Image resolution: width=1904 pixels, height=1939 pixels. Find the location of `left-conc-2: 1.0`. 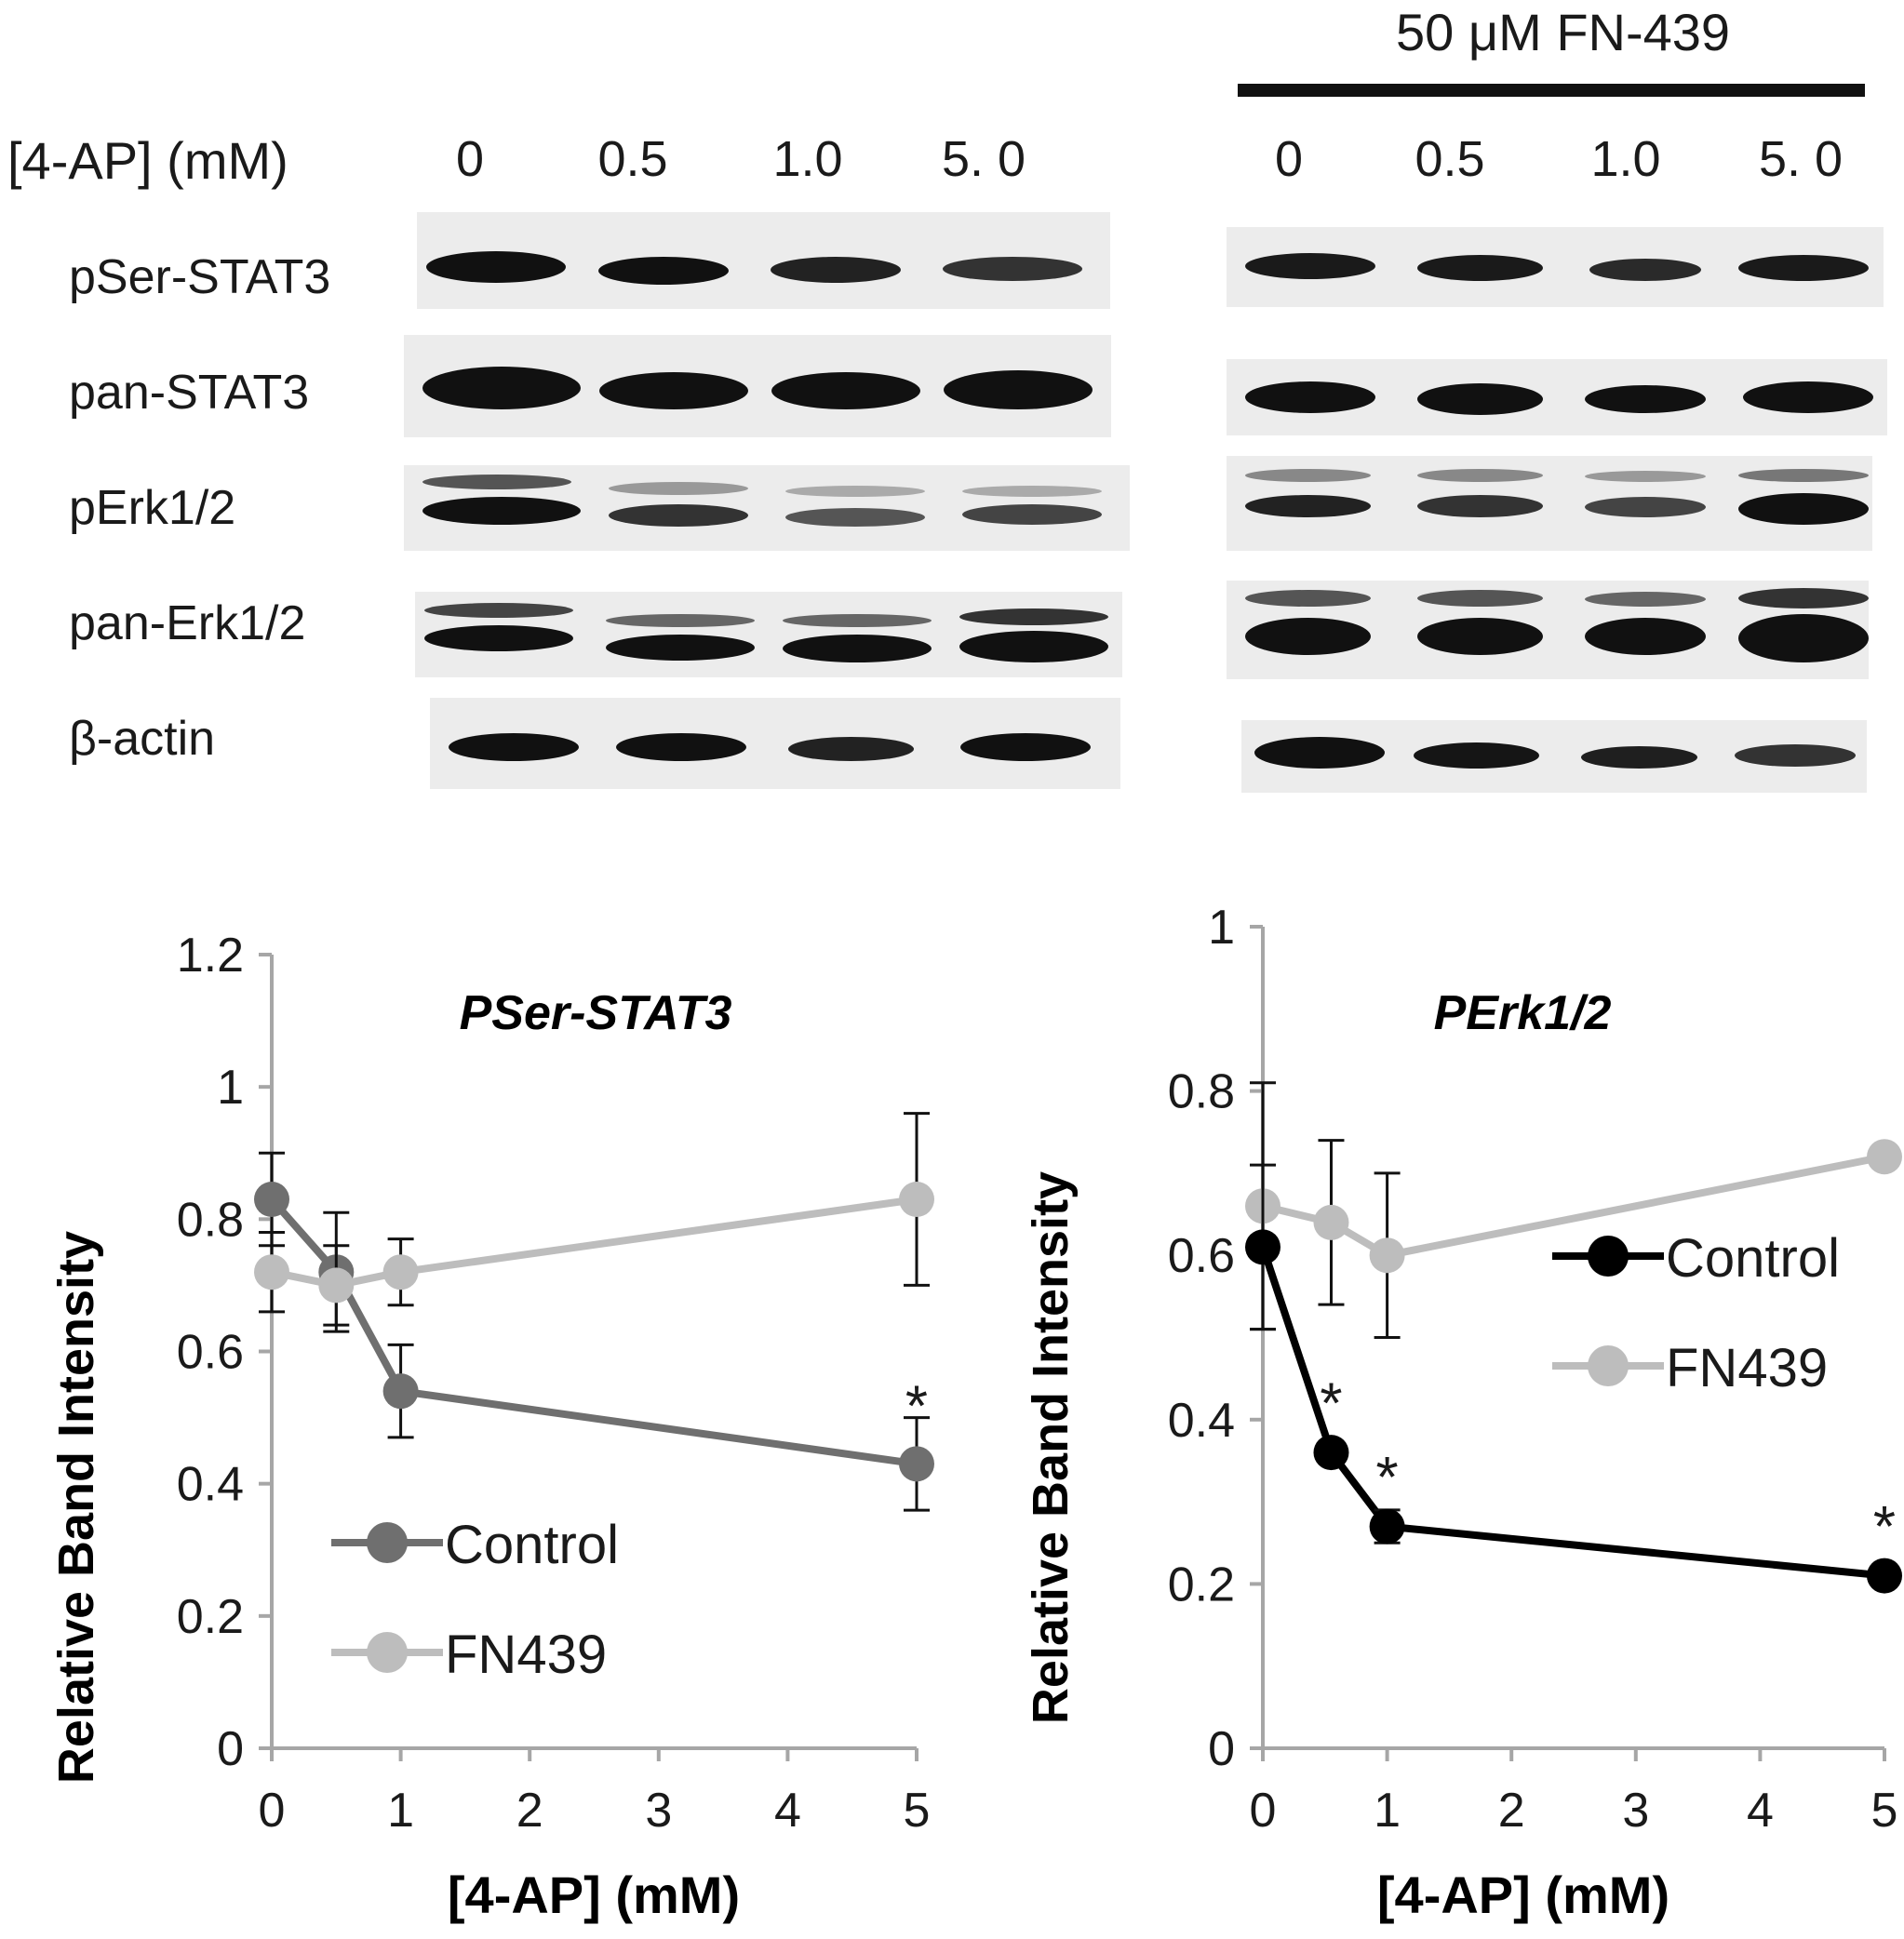

left-conc-2: 1.0 is located at coordinates (807, 159).